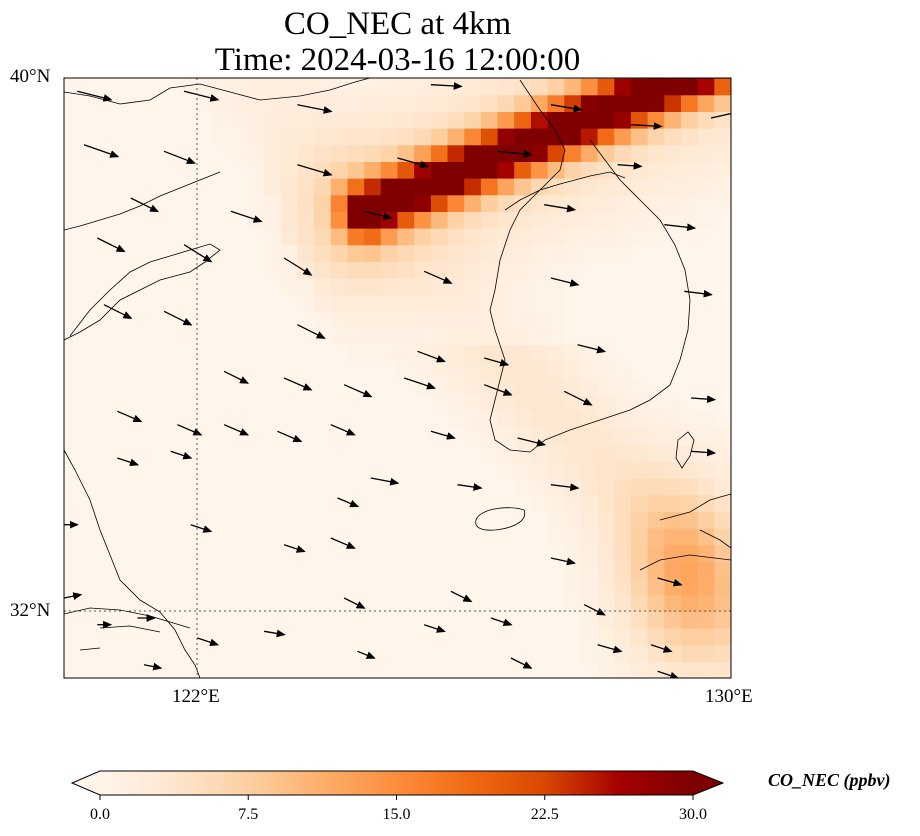 The image size is (920, 836). I want to click on map-subtitle: Time: 2024-03-16 12:00:00, so click(397, 60).